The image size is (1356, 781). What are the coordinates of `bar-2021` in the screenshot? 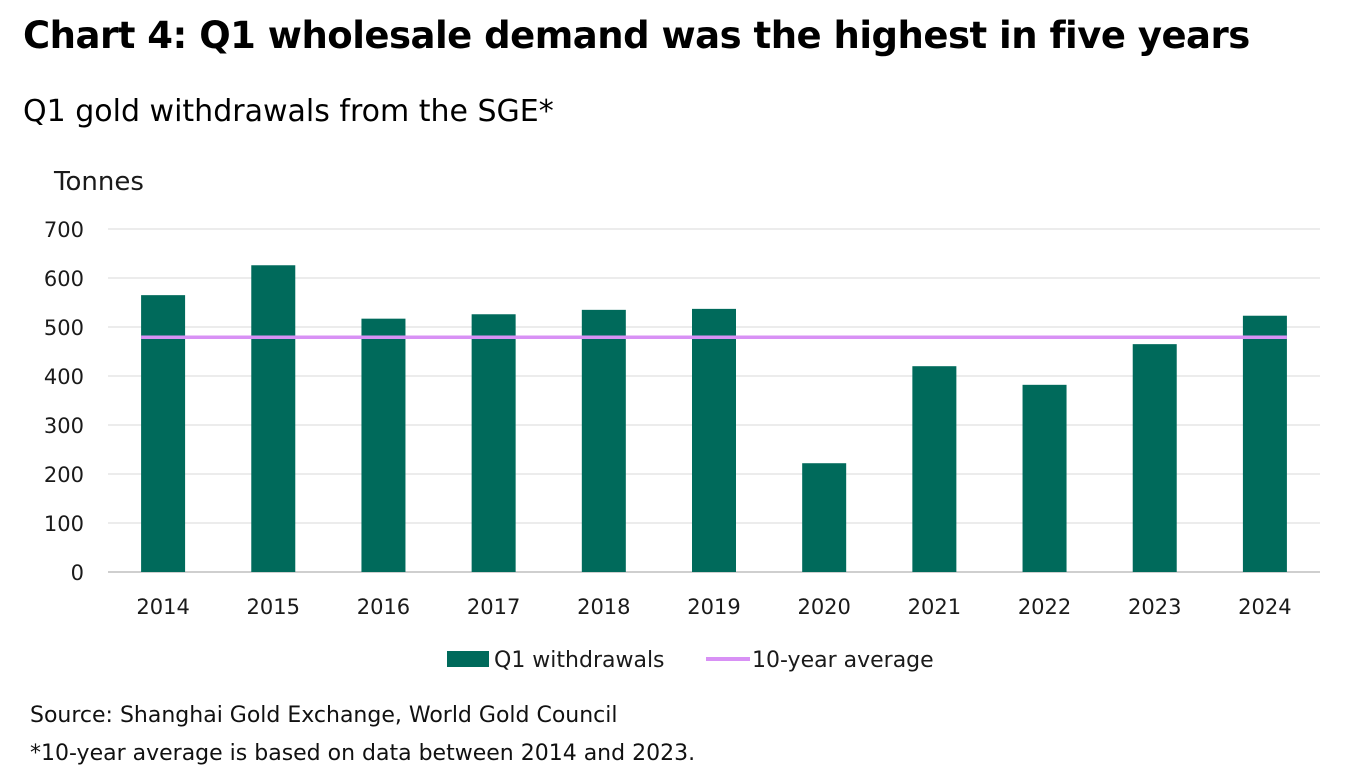 It's located at (934, 469).